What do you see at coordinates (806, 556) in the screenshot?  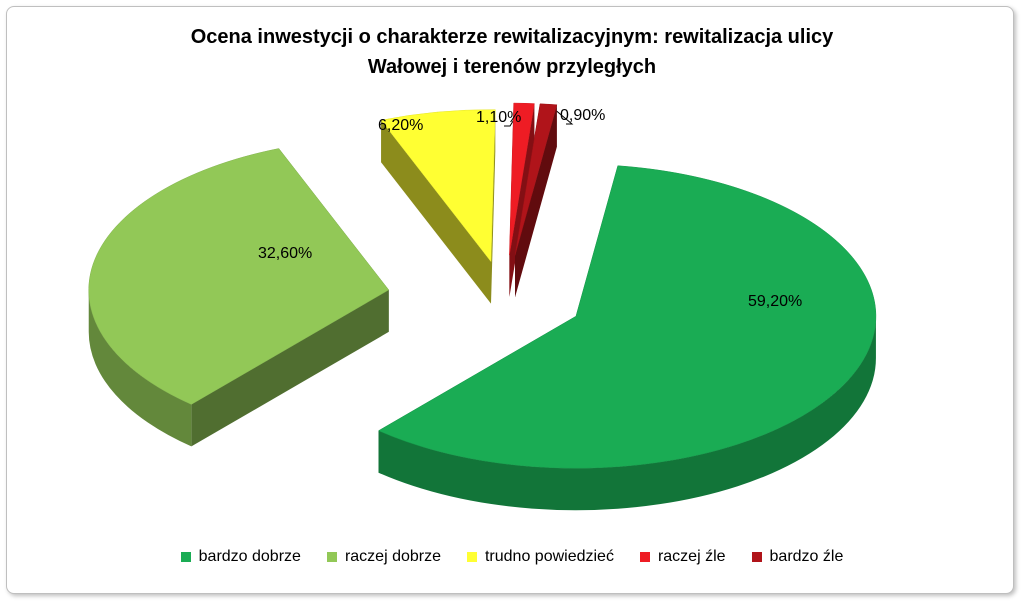 I see `legend-label: bardzo źle` at bounding box center [806, 556].